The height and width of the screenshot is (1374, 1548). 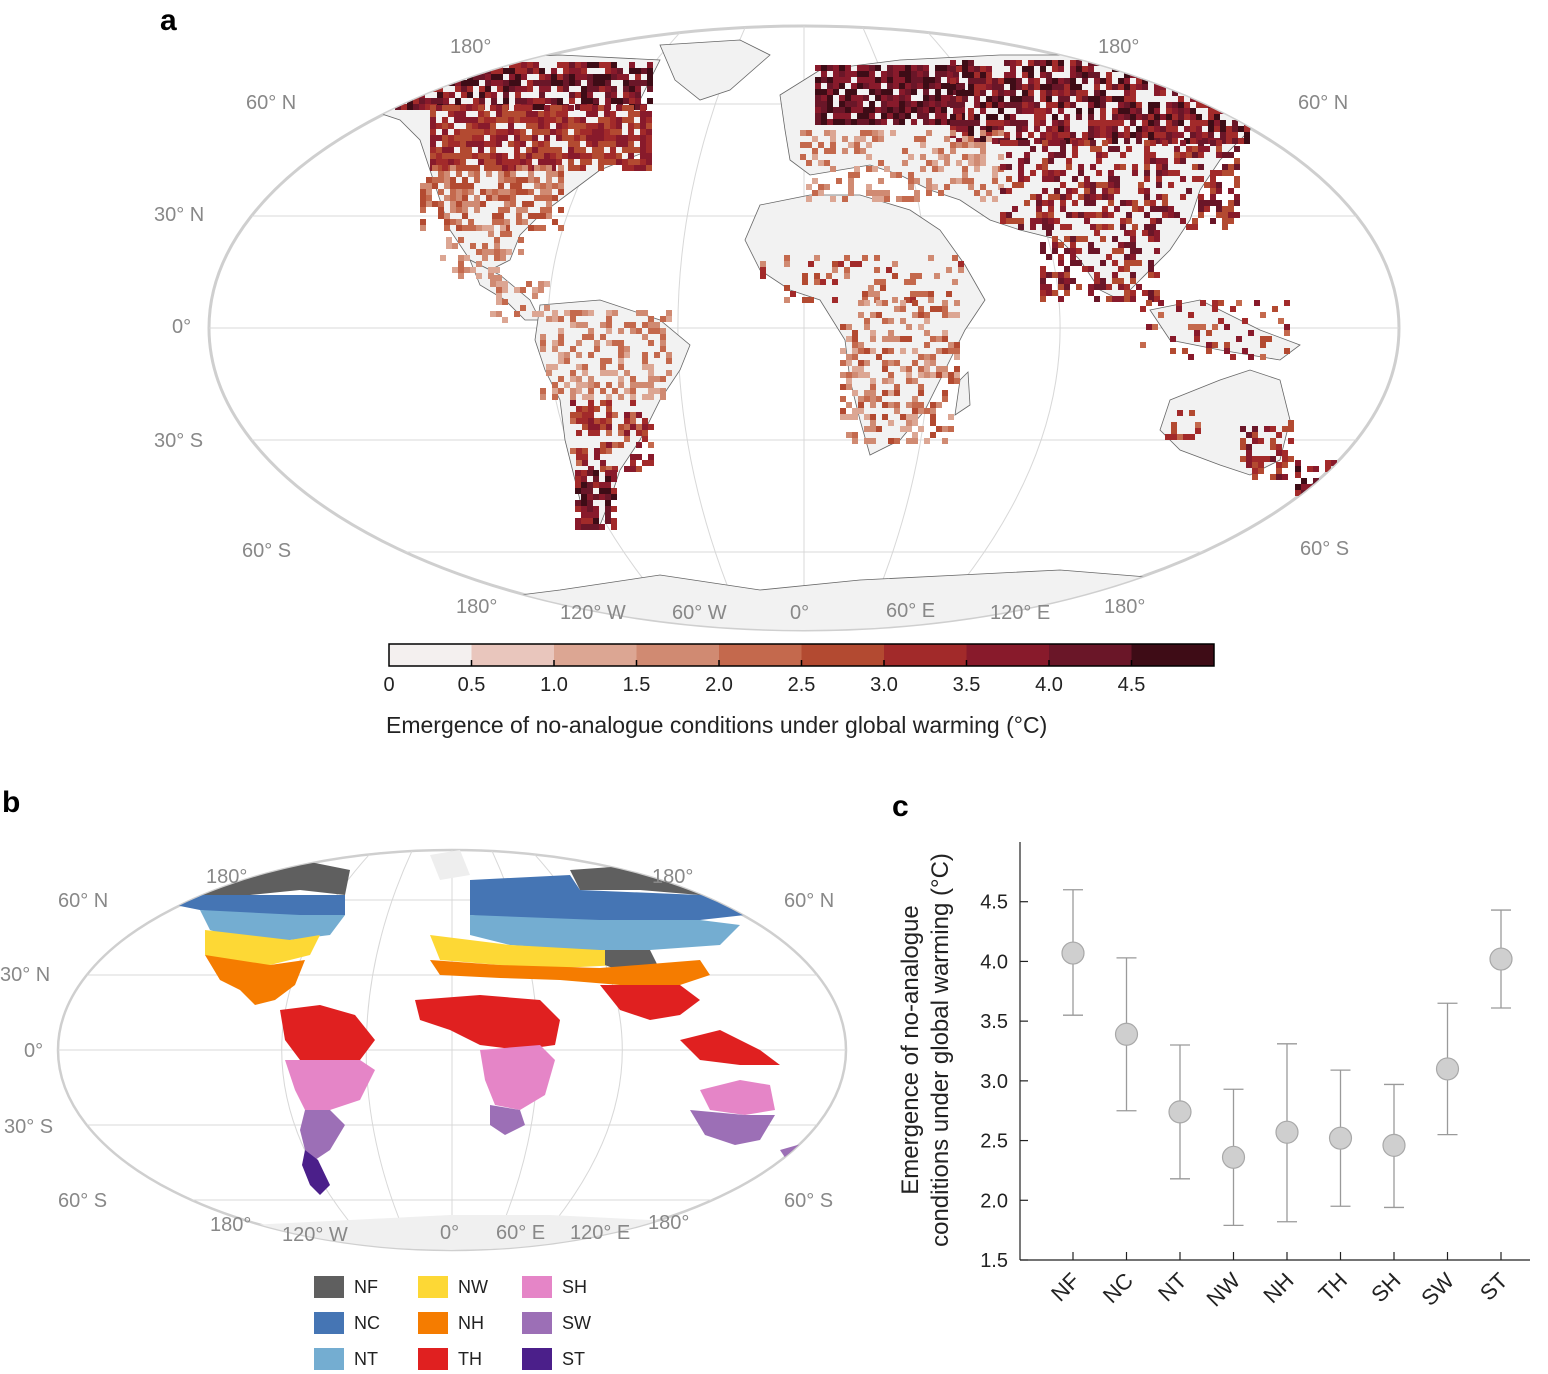 What do you see at coordinates (1090, 655) in the screenshot?
I see `colorbar-segment` at bounding box center [1090, 655].